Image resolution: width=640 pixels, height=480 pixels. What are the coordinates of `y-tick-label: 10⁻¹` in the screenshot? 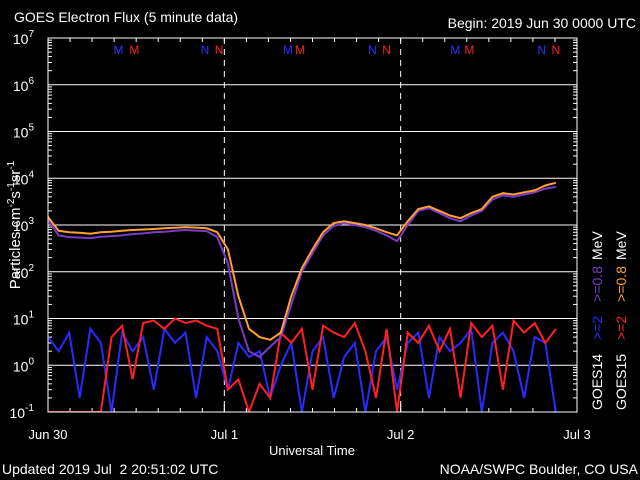 It's located at (22, 412).